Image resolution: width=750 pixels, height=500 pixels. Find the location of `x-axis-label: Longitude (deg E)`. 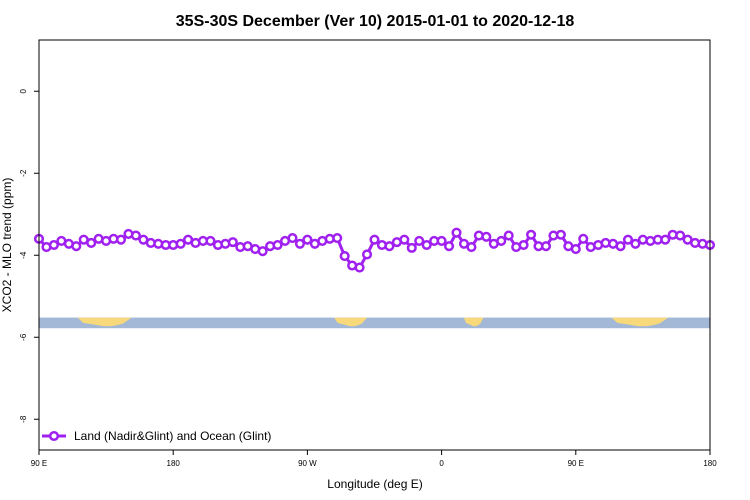

x-axis-label: Longitude (deg E) is located at coordinates (374, 484).